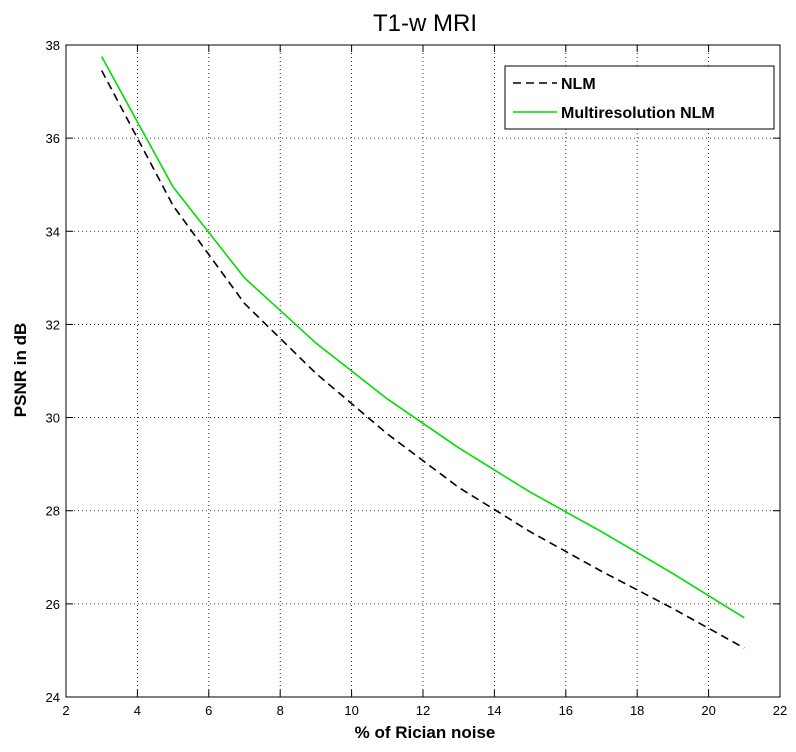 The height and width of the screenshot is (752, 796). I want to click on legend-box, so click(639, 97).